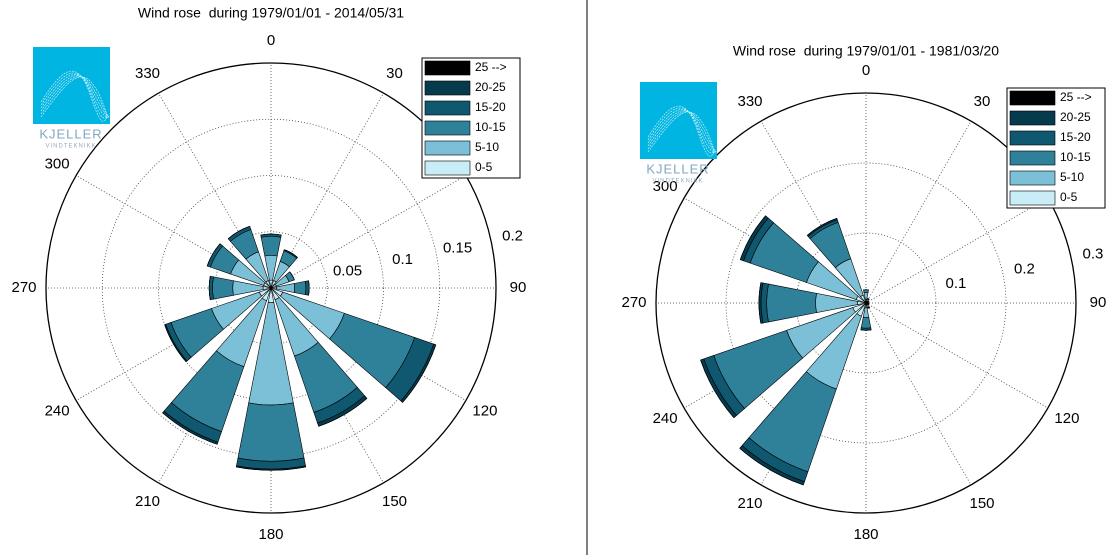 This screenshot has width=1113, height=555. What do you see at coordinates (866, 51) in the screenshot?
I see `chart-title: Wind rose during 1979/01/01 - 1981/03/20` at bounding box center [866, 51].